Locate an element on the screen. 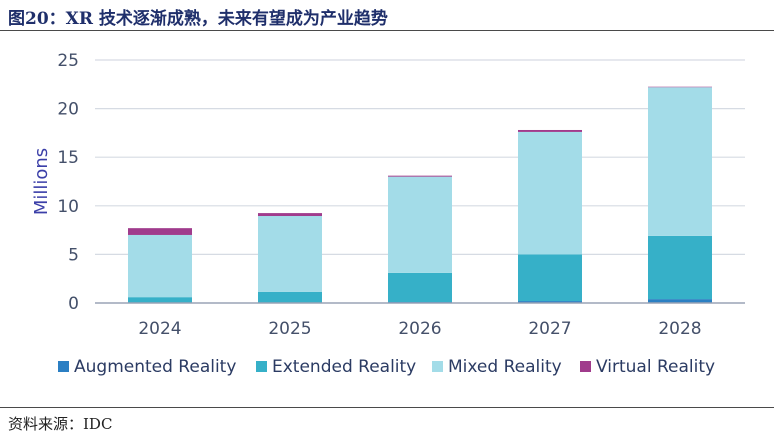 Image resolution: width=774 pixels, height=436 pixels. y-tick-label: 10 is located at coordinates (68, 207).